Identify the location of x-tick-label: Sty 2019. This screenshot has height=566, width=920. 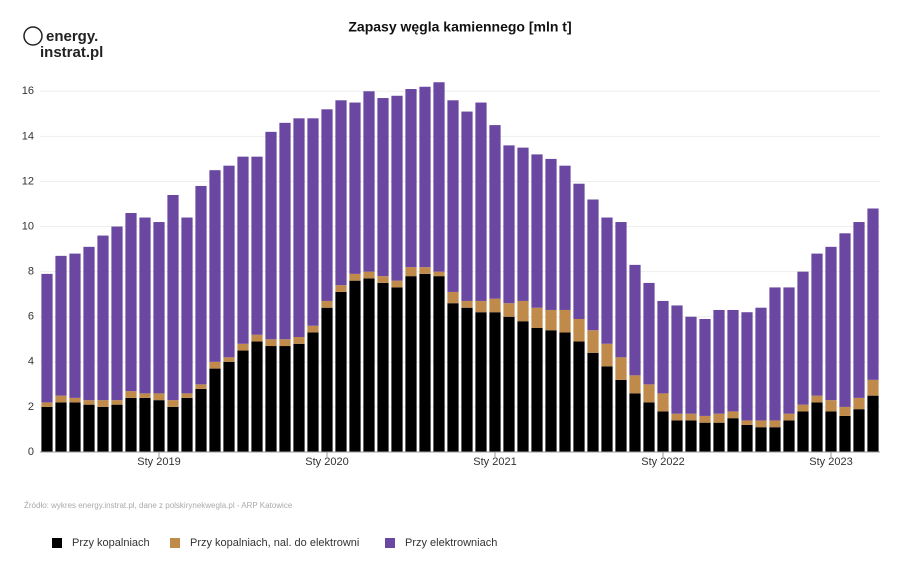
(158, 462).